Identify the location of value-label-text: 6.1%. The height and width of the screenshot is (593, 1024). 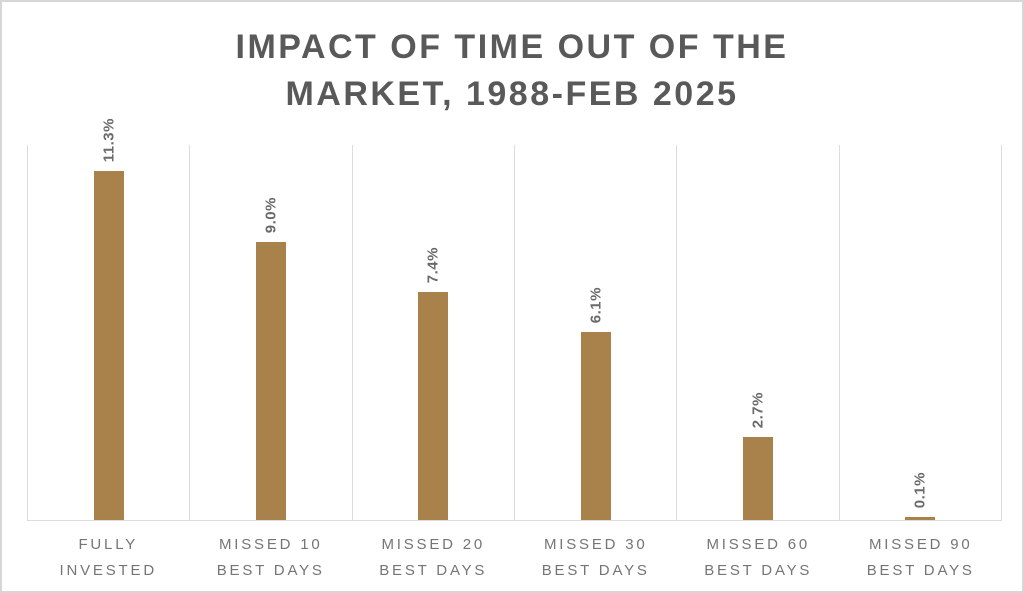
(596, 304).